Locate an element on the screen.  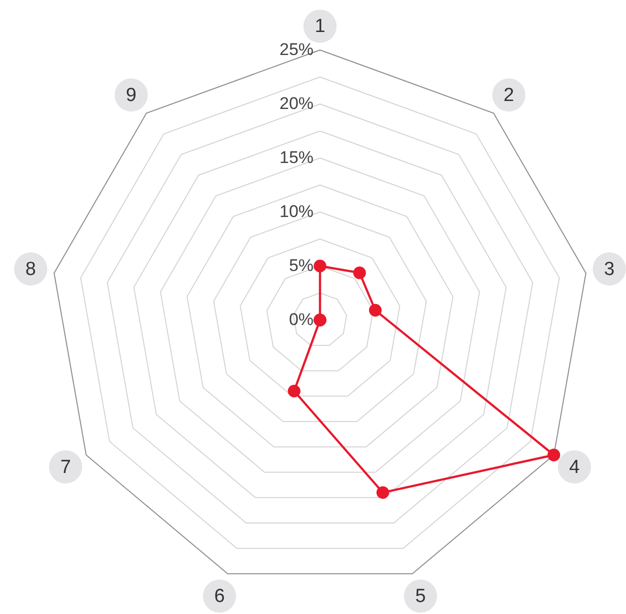
y-tick-label: 5% is located at coordinates (301, 265).